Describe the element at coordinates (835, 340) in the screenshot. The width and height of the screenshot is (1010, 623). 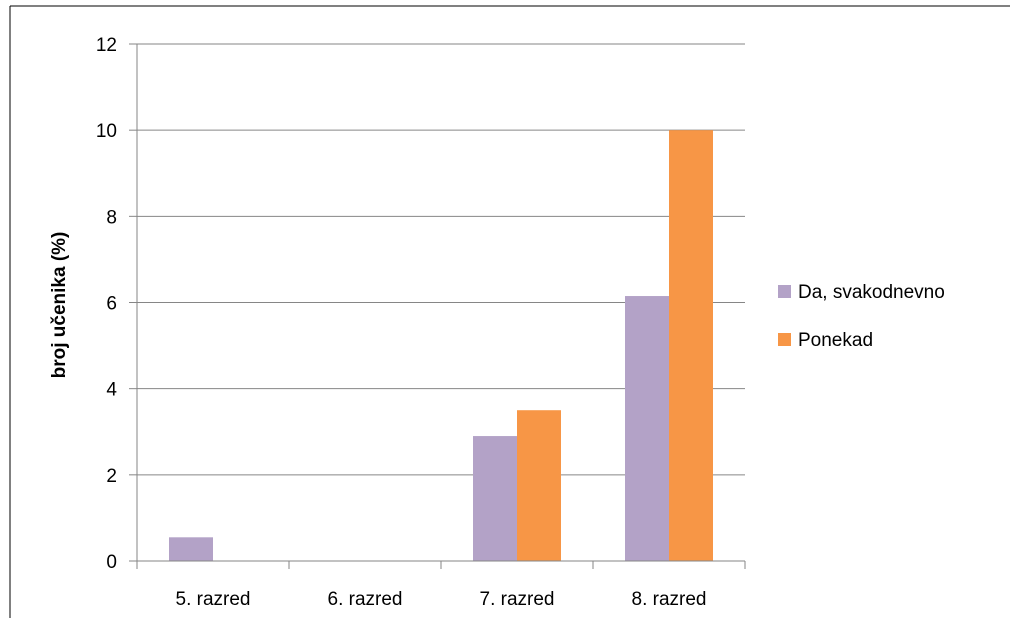
I see `legend-label-1: Ponekad` at that location.